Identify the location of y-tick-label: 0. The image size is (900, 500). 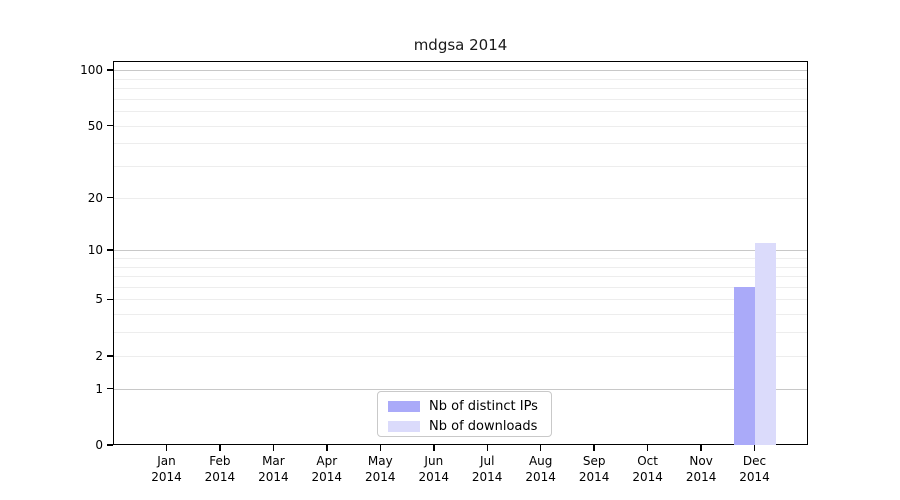
(99, 445).